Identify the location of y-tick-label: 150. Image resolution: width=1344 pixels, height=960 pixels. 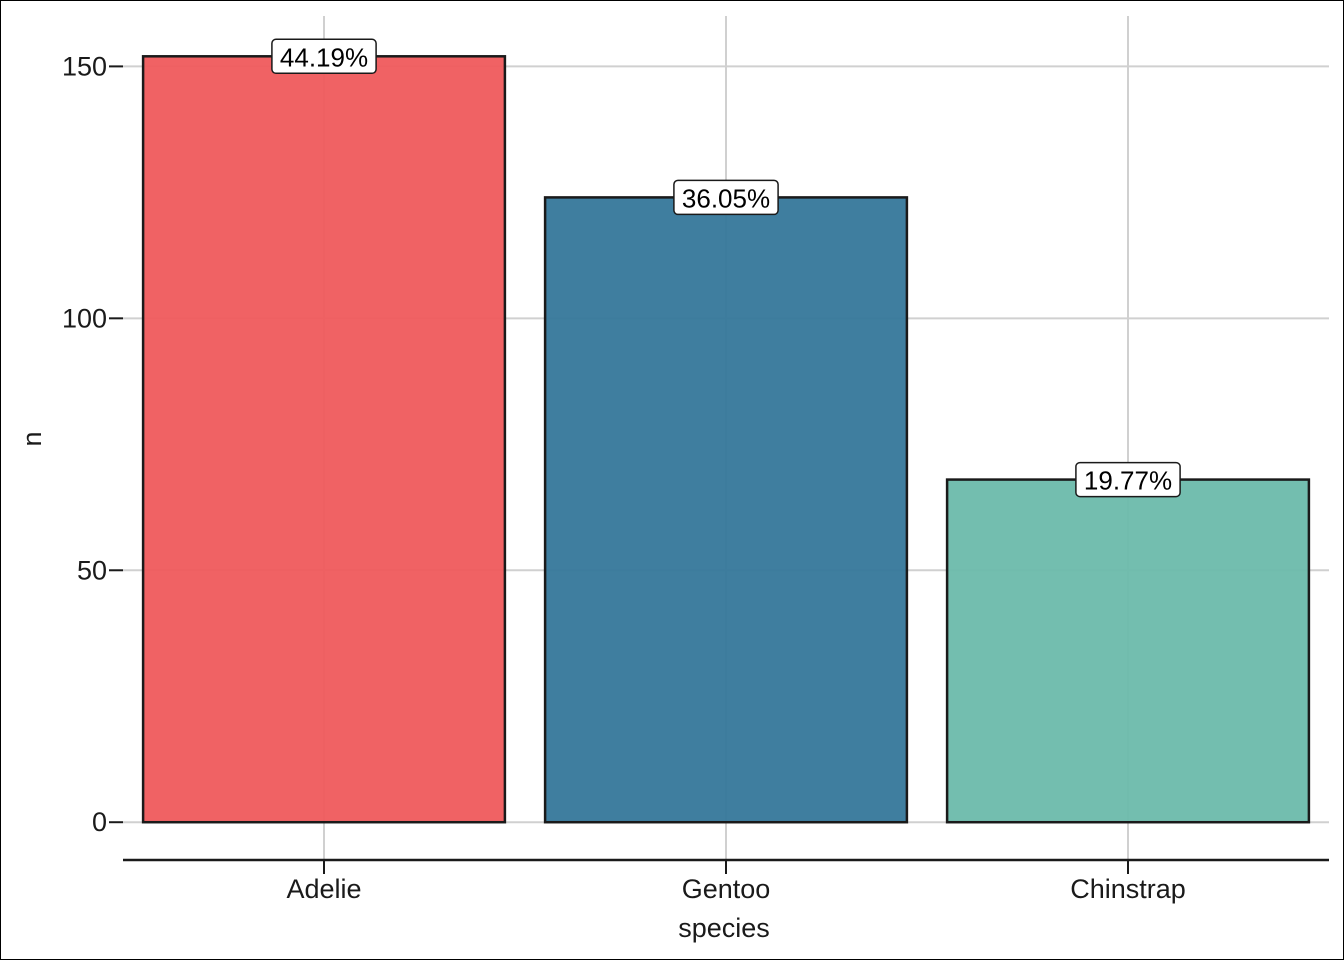
(84, 66).